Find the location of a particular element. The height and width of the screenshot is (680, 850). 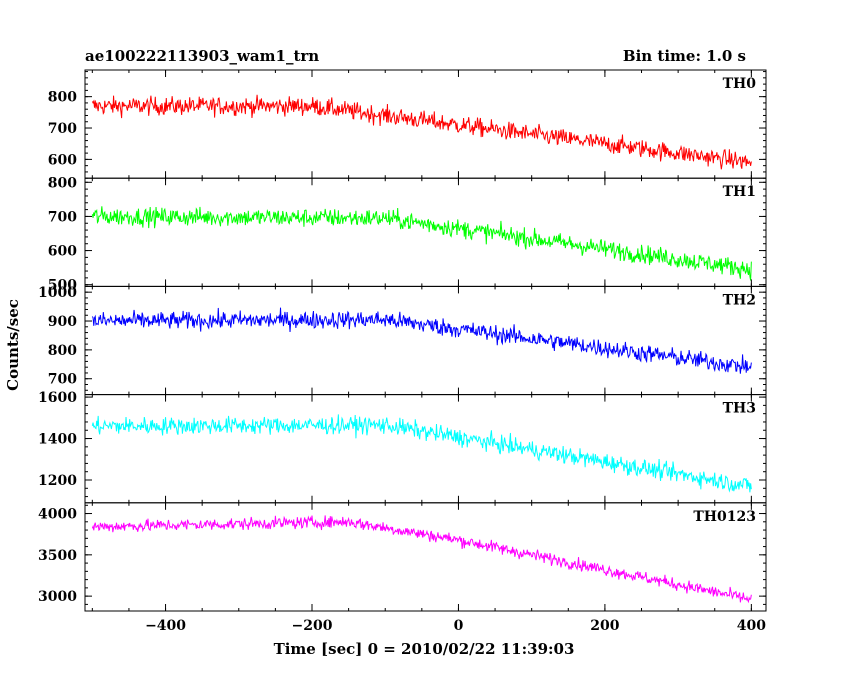

y-tick-label: 1400 is located at coordinates (57, 440).